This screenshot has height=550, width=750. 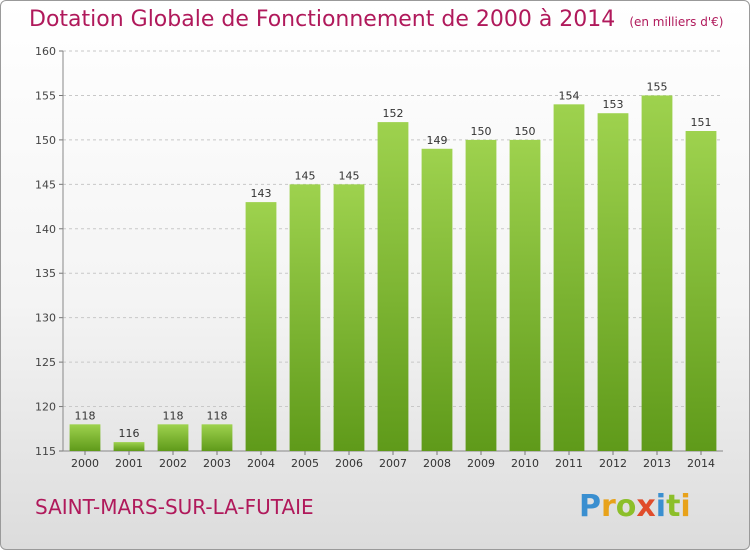 I want to click on x-tick-label: 2007, so click(x=393, y=463).